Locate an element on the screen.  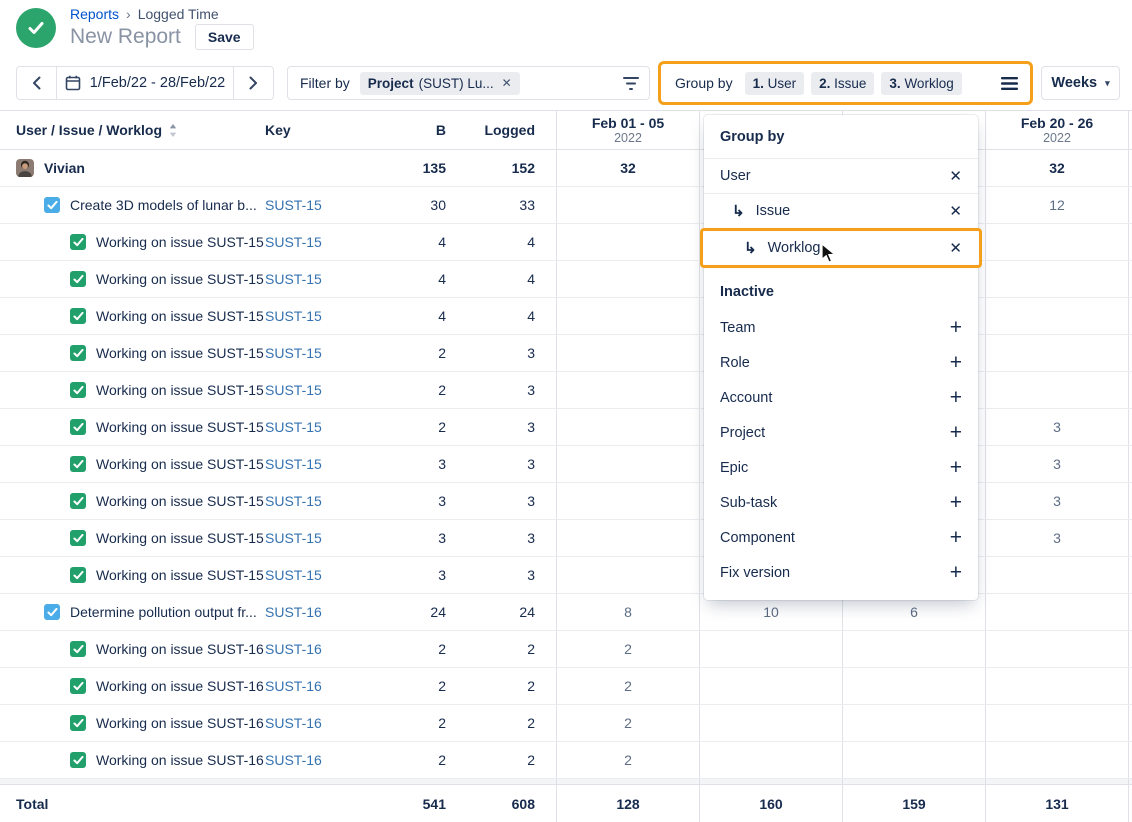
group-by-inactive-component: Component + is located at coordinates (841, 537).